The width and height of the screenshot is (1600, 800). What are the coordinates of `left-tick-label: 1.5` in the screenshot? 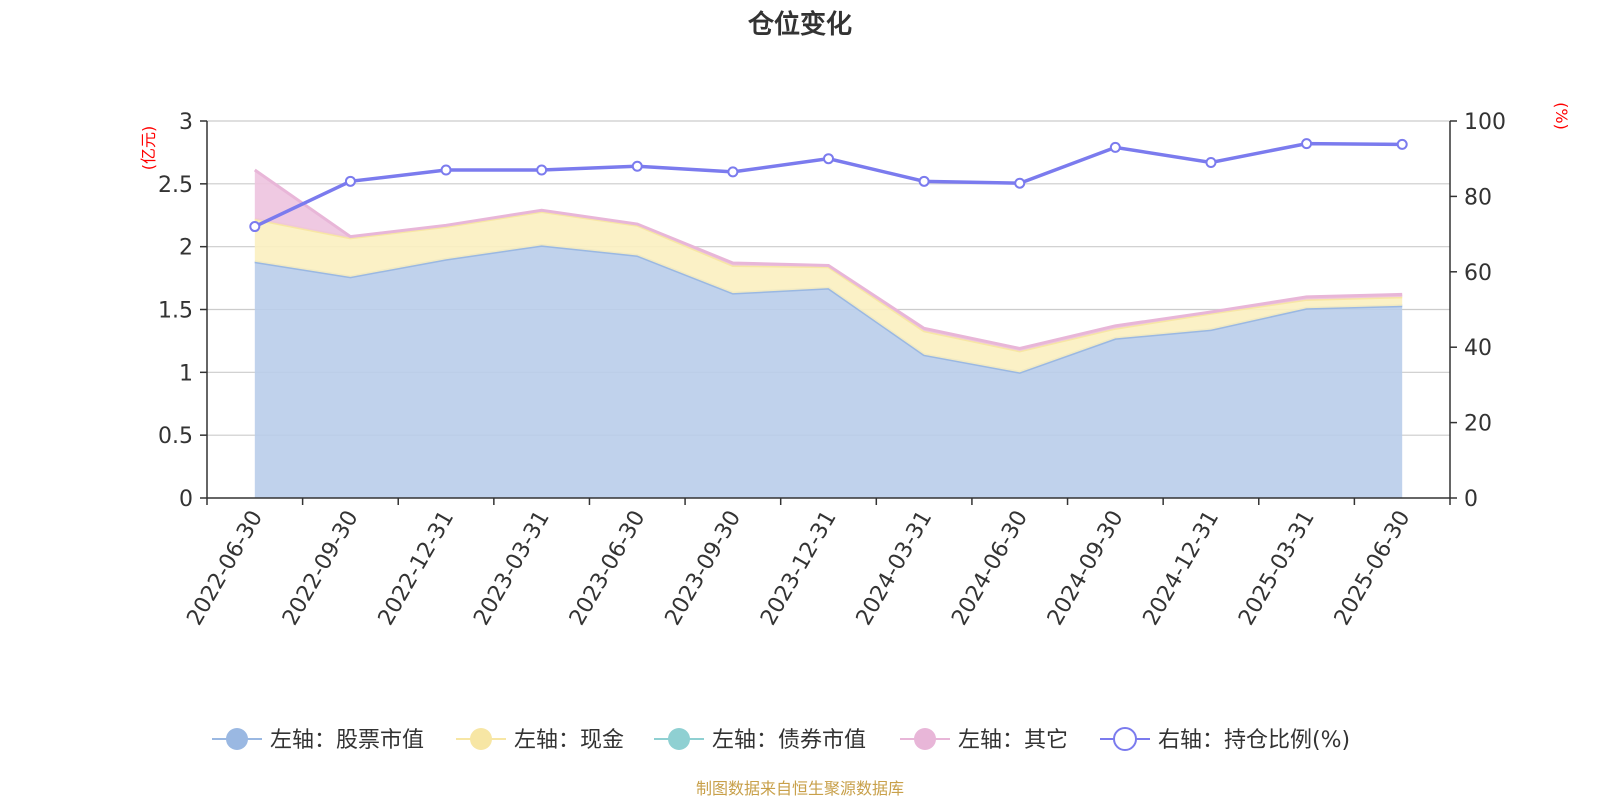 It's located at (175, 311).